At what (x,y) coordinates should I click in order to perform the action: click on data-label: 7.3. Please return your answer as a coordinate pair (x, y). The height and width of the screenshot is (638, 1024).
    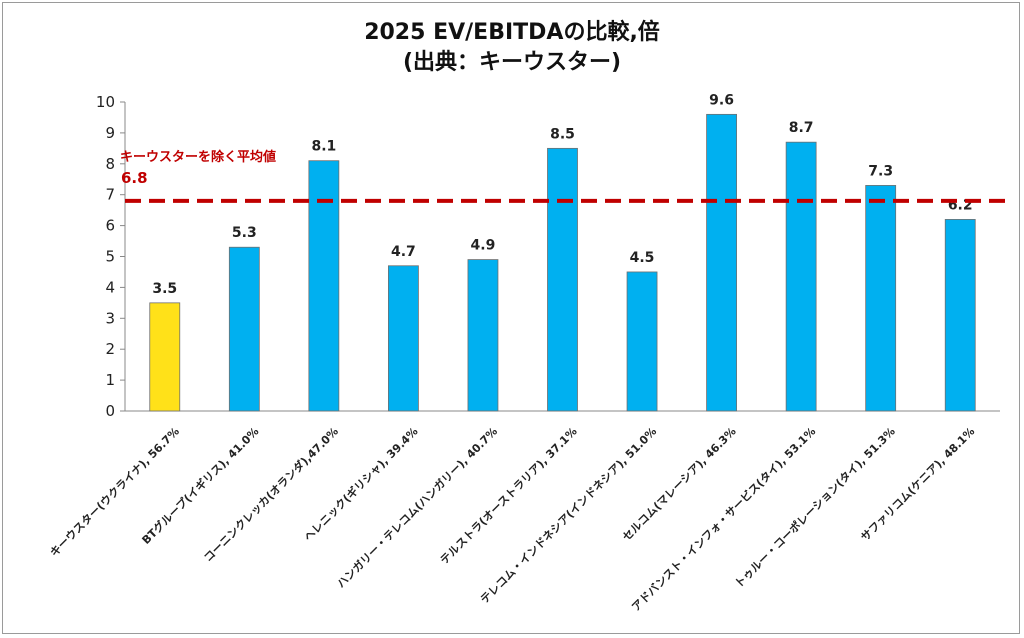
    Looking at the image, I should click on (880, 171).